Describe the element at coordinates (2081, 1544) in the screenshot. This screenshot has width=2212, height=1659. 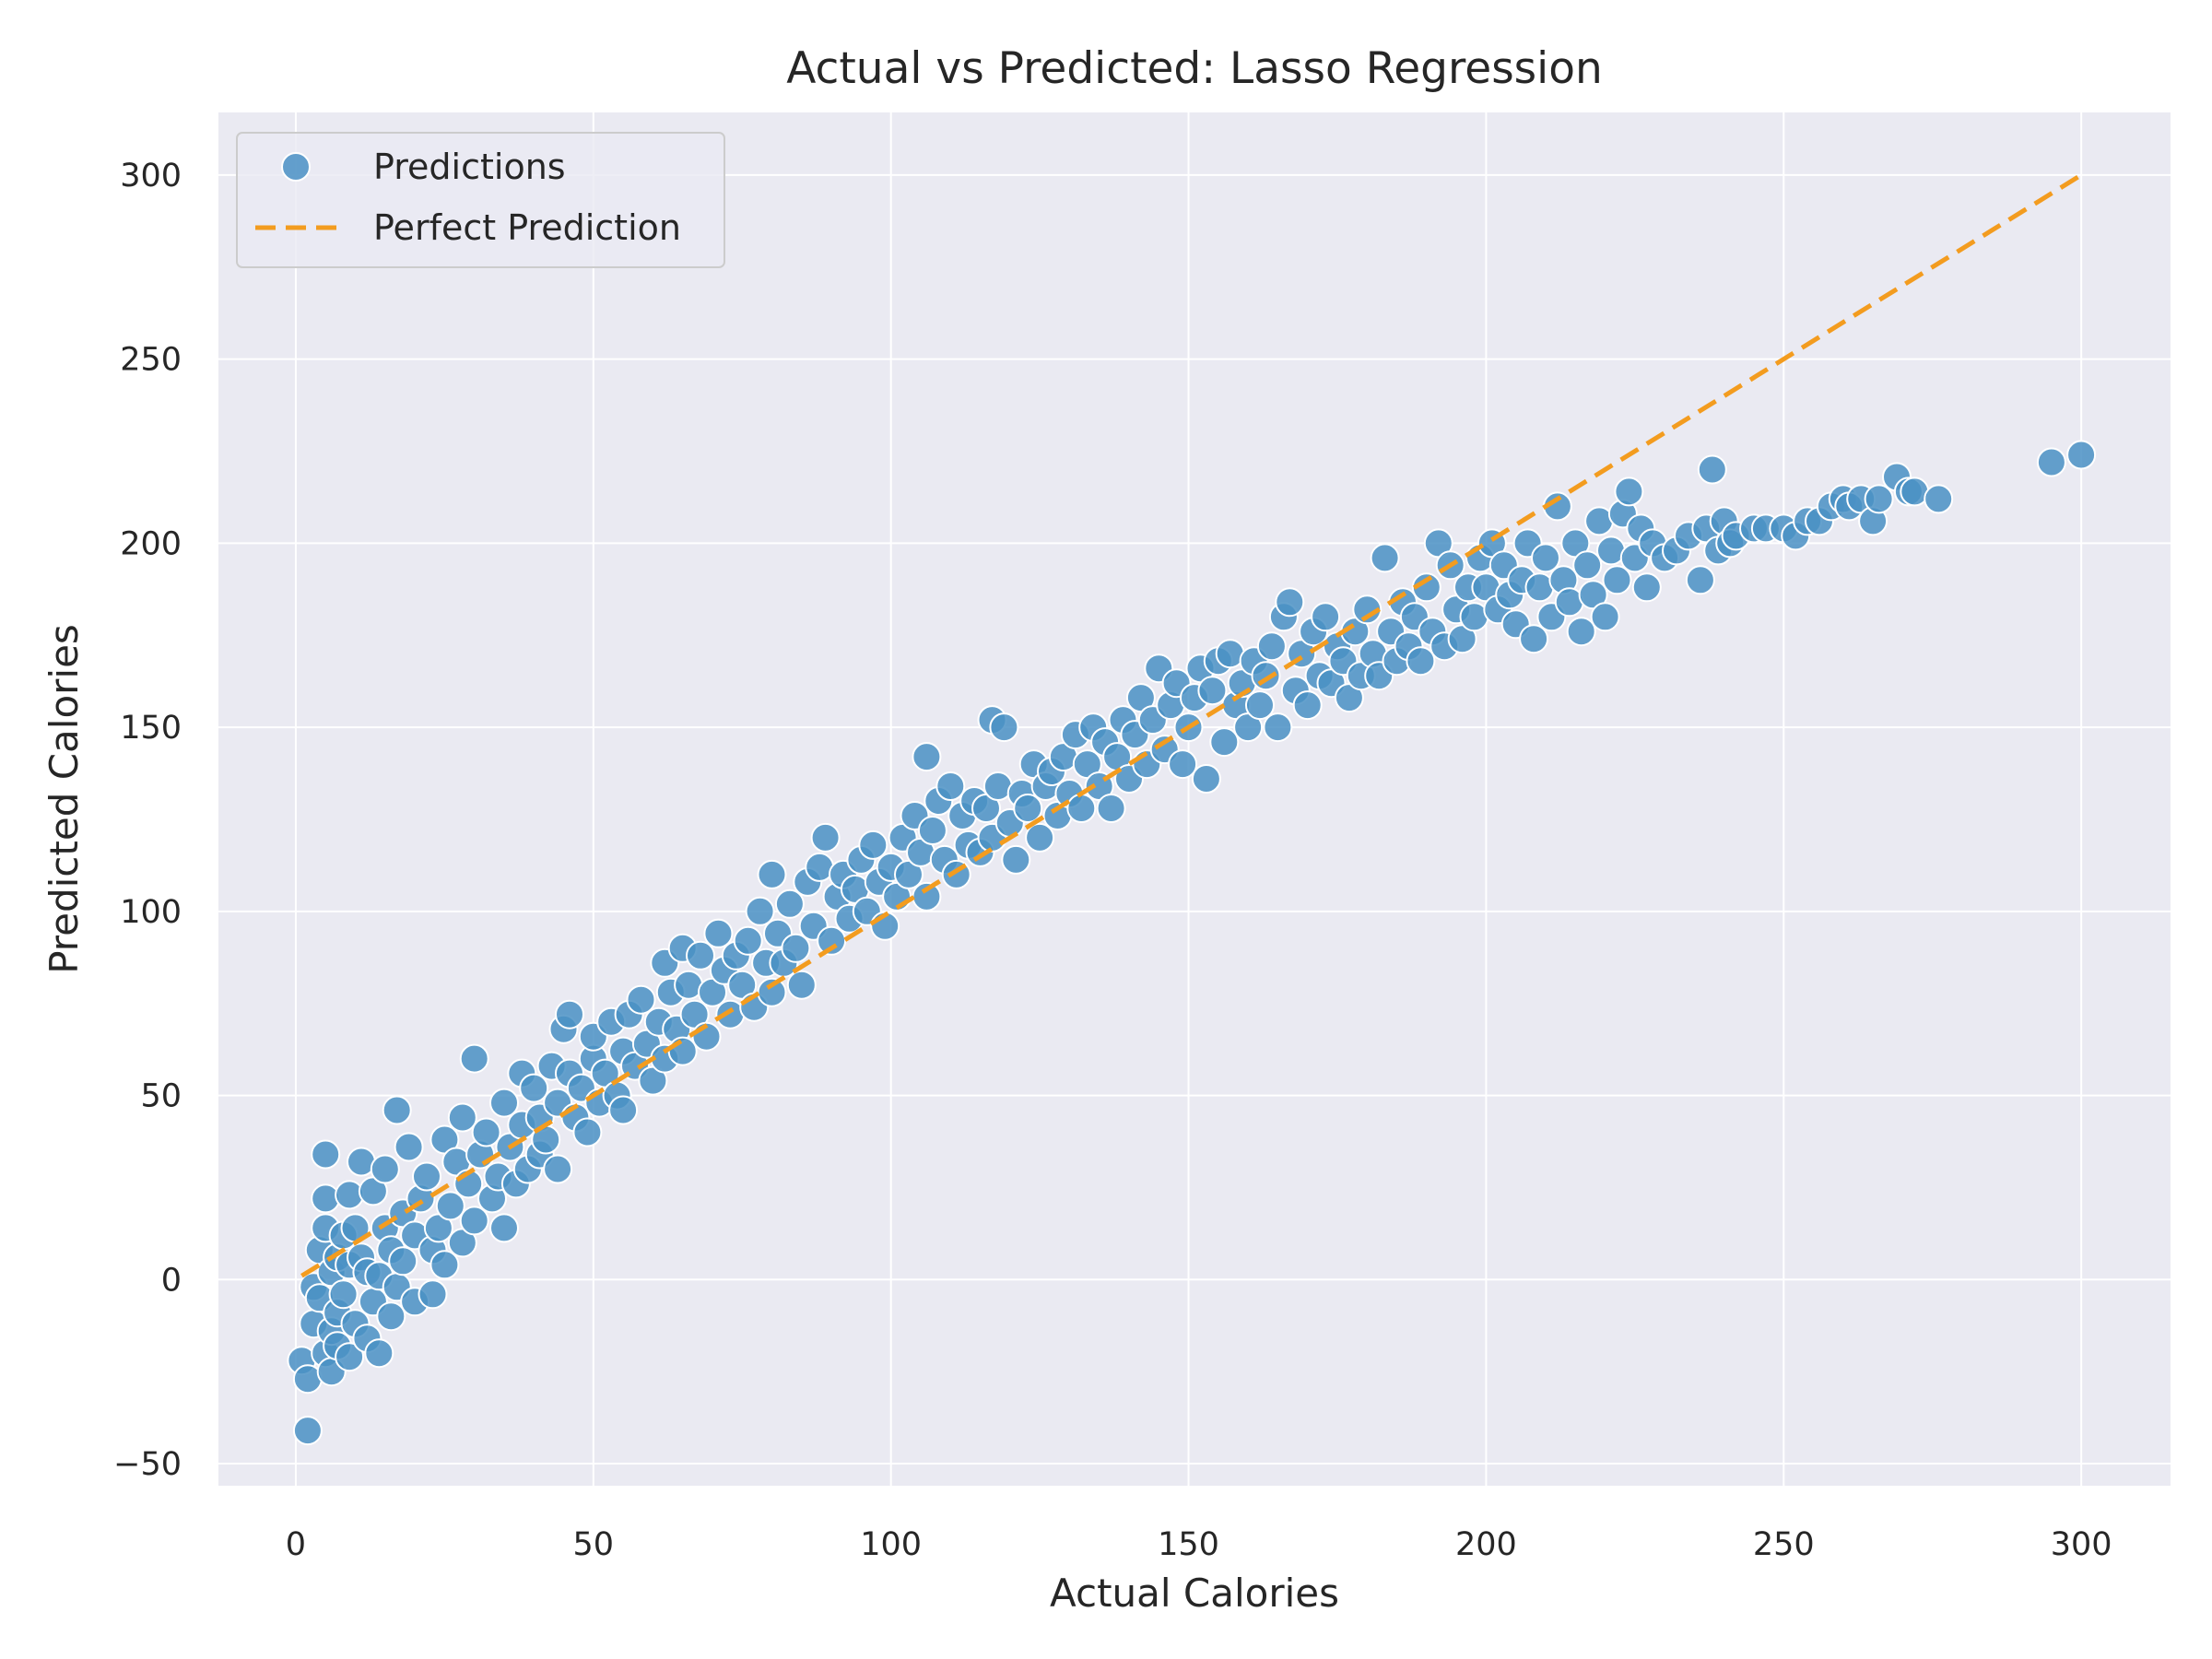
I see `x-tick-label: 300` at that location.